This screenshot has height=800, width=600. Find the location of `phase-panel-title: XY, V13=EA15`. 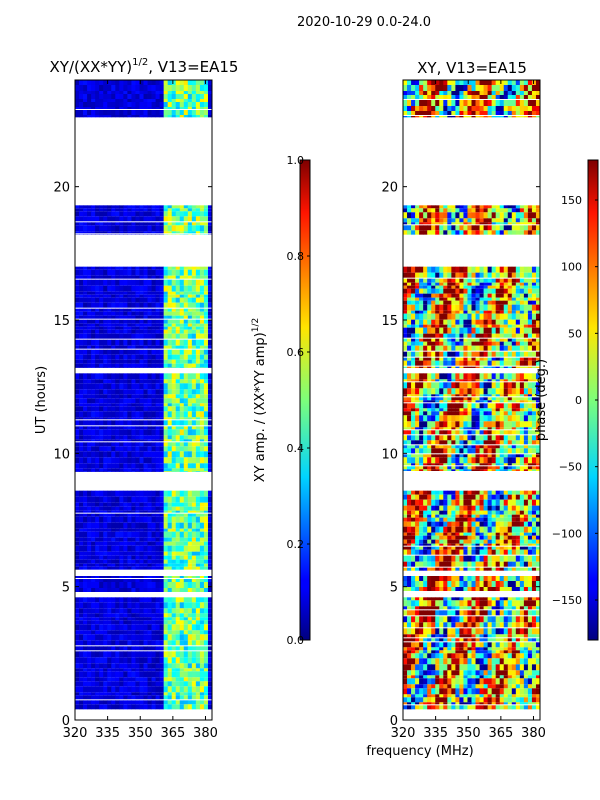

phase-panel-title: XY, V13=EA15 is located at coordinates (472, 68).